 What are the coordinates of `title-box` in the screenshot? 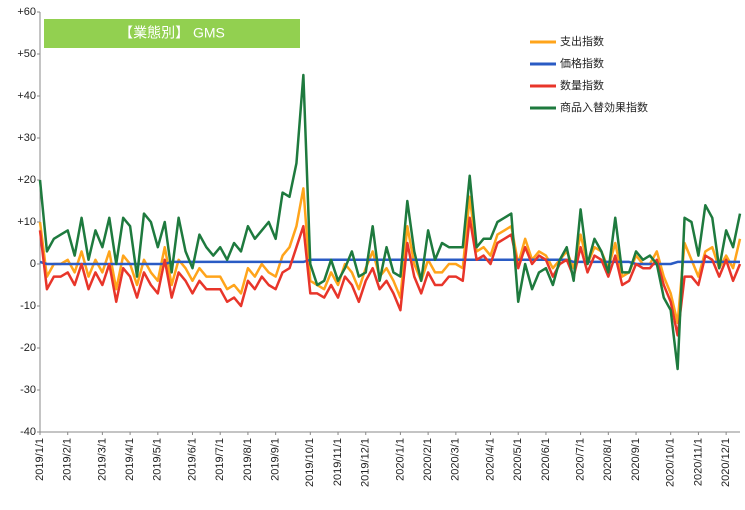 It's located at (172, 33).